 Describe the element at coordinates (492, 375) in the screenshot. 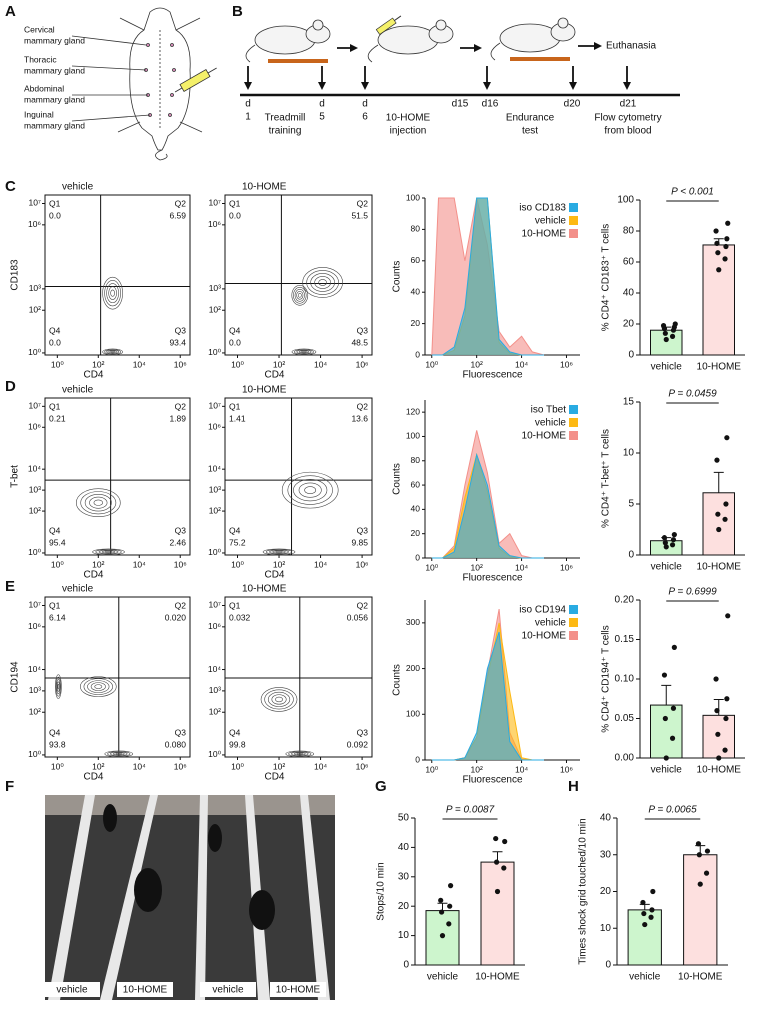

I see `x-axis-label: Fluorescence` at that location.